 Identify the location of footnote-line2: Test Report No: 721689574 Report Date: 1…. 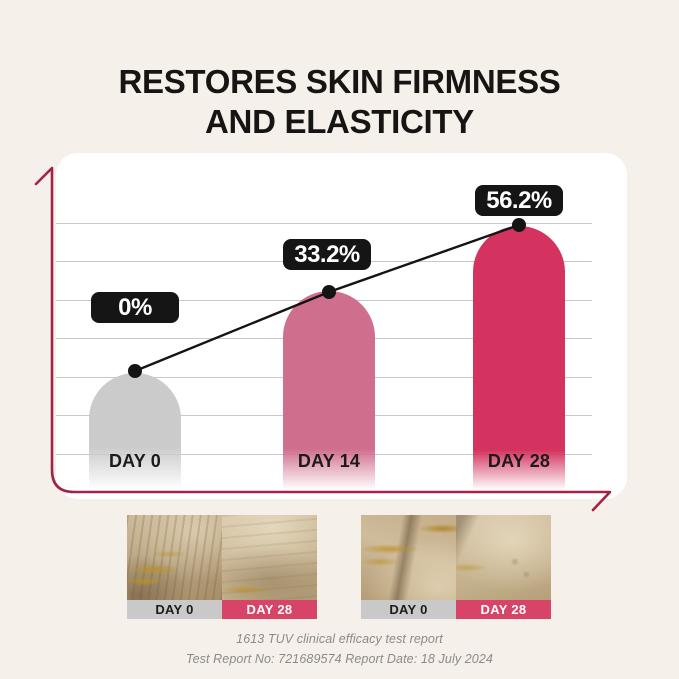
(339, 659).